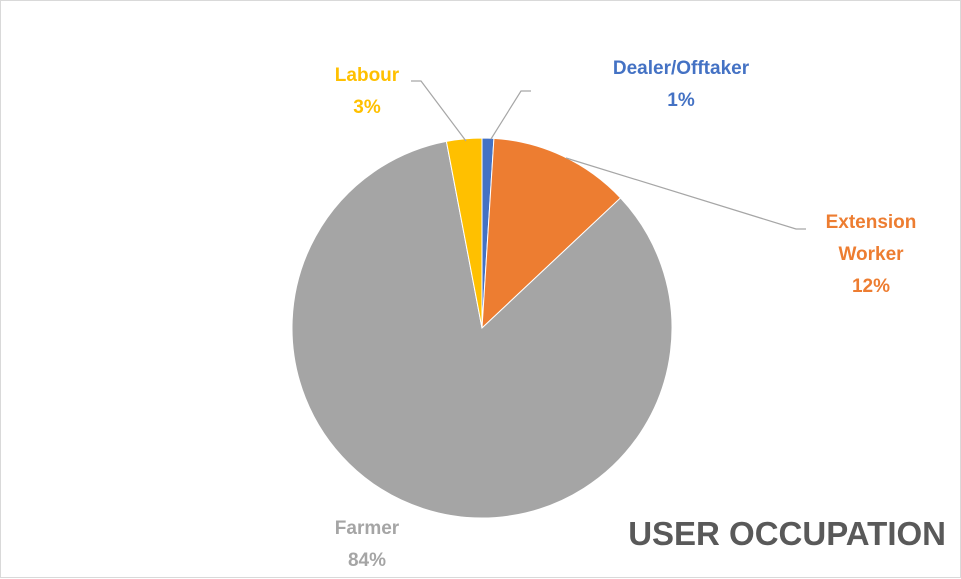 Image resolution: width=961 pixels, height=579 pixels. Describe the element at coordinates (681, 100) in the screenshot. I see `value-label: 1%` at that location.